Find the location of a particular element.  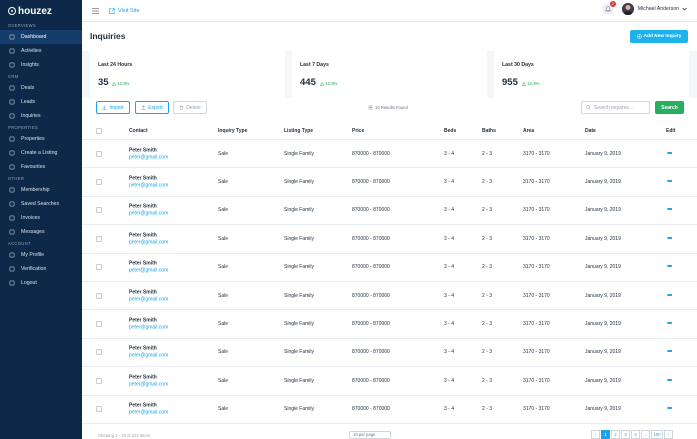

column-header-baths: Baths is located at coordinates (489, 130).